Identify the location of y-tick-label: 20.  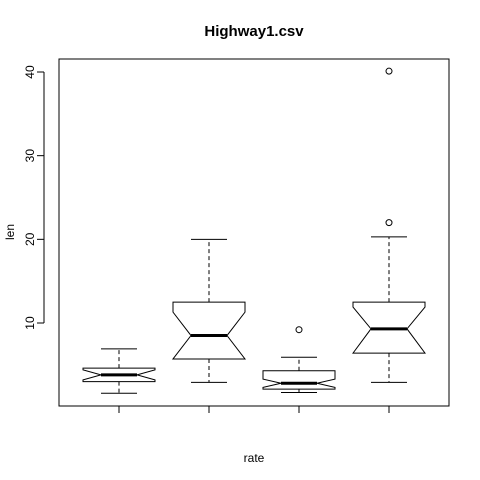
(30, 239).